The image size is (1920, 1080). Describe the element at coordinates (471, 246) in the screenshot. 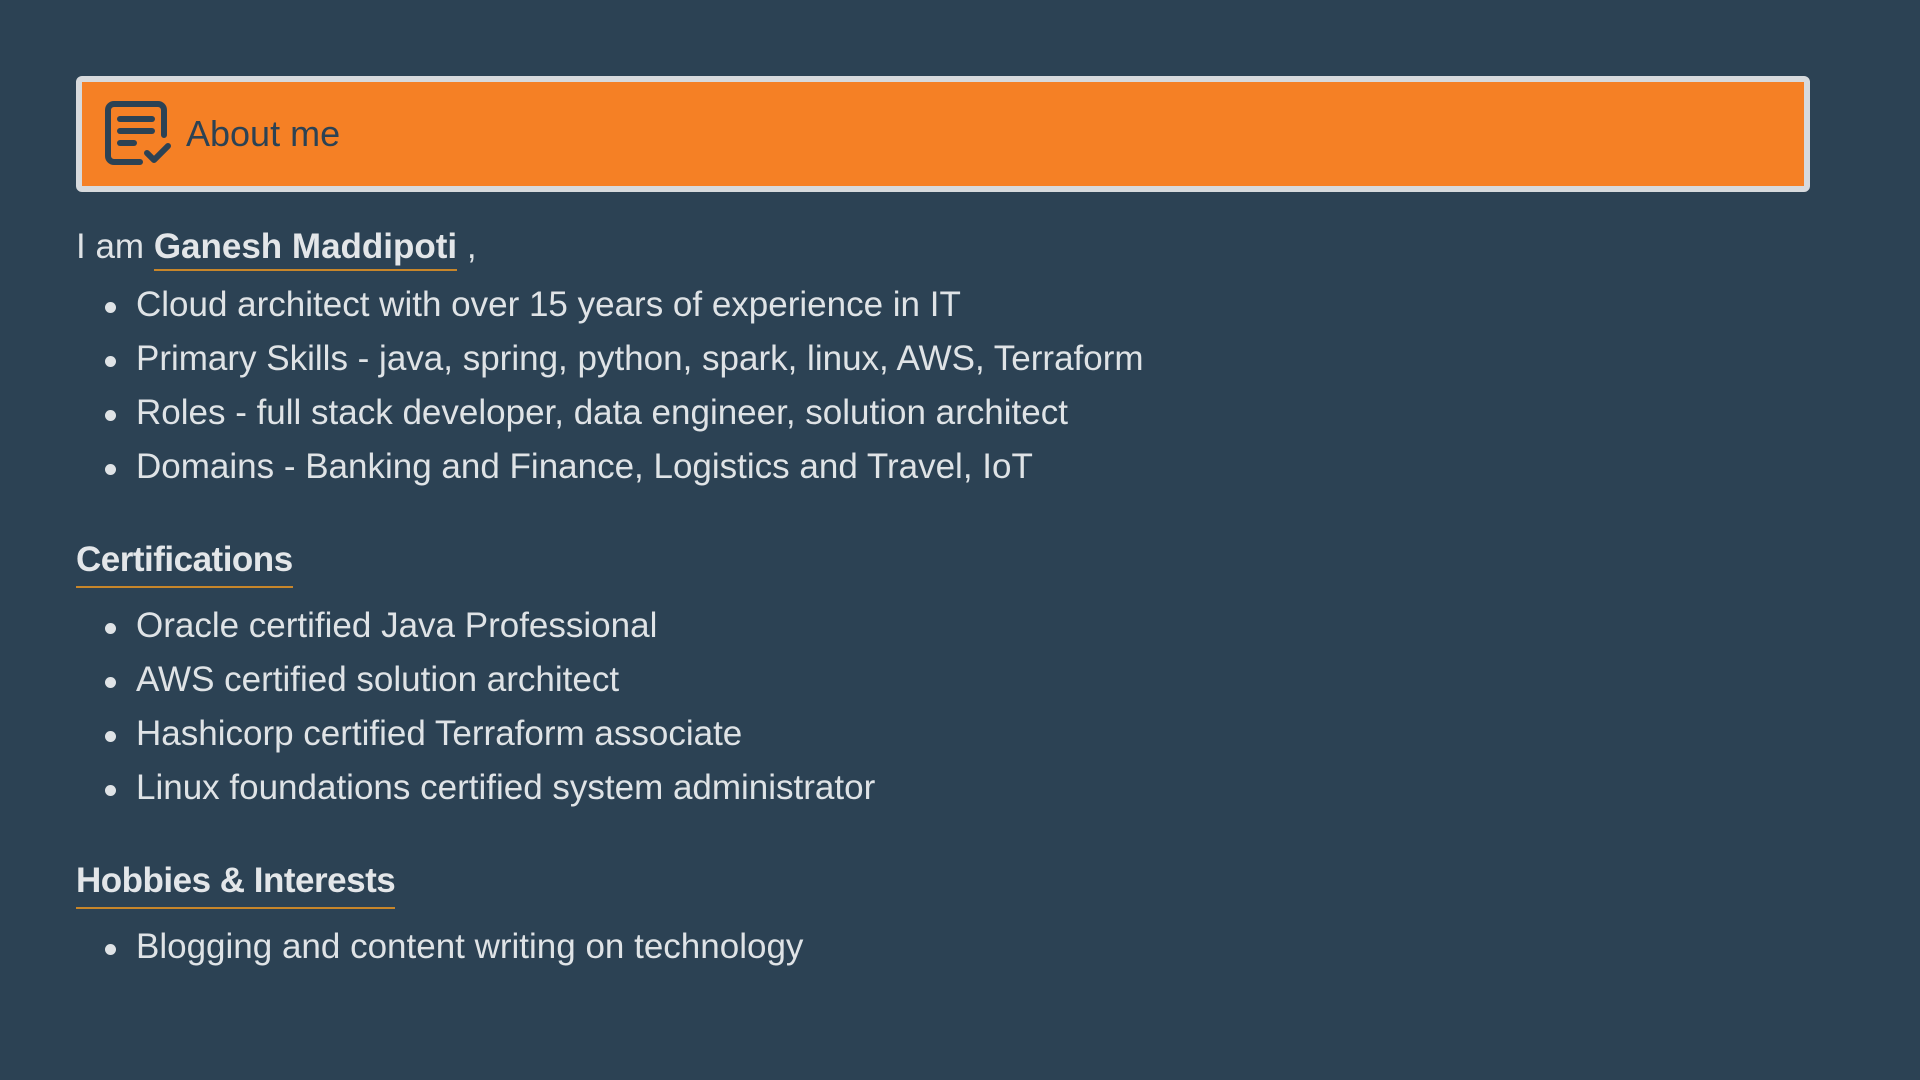

I see `intro-suffix: ,` at that location.